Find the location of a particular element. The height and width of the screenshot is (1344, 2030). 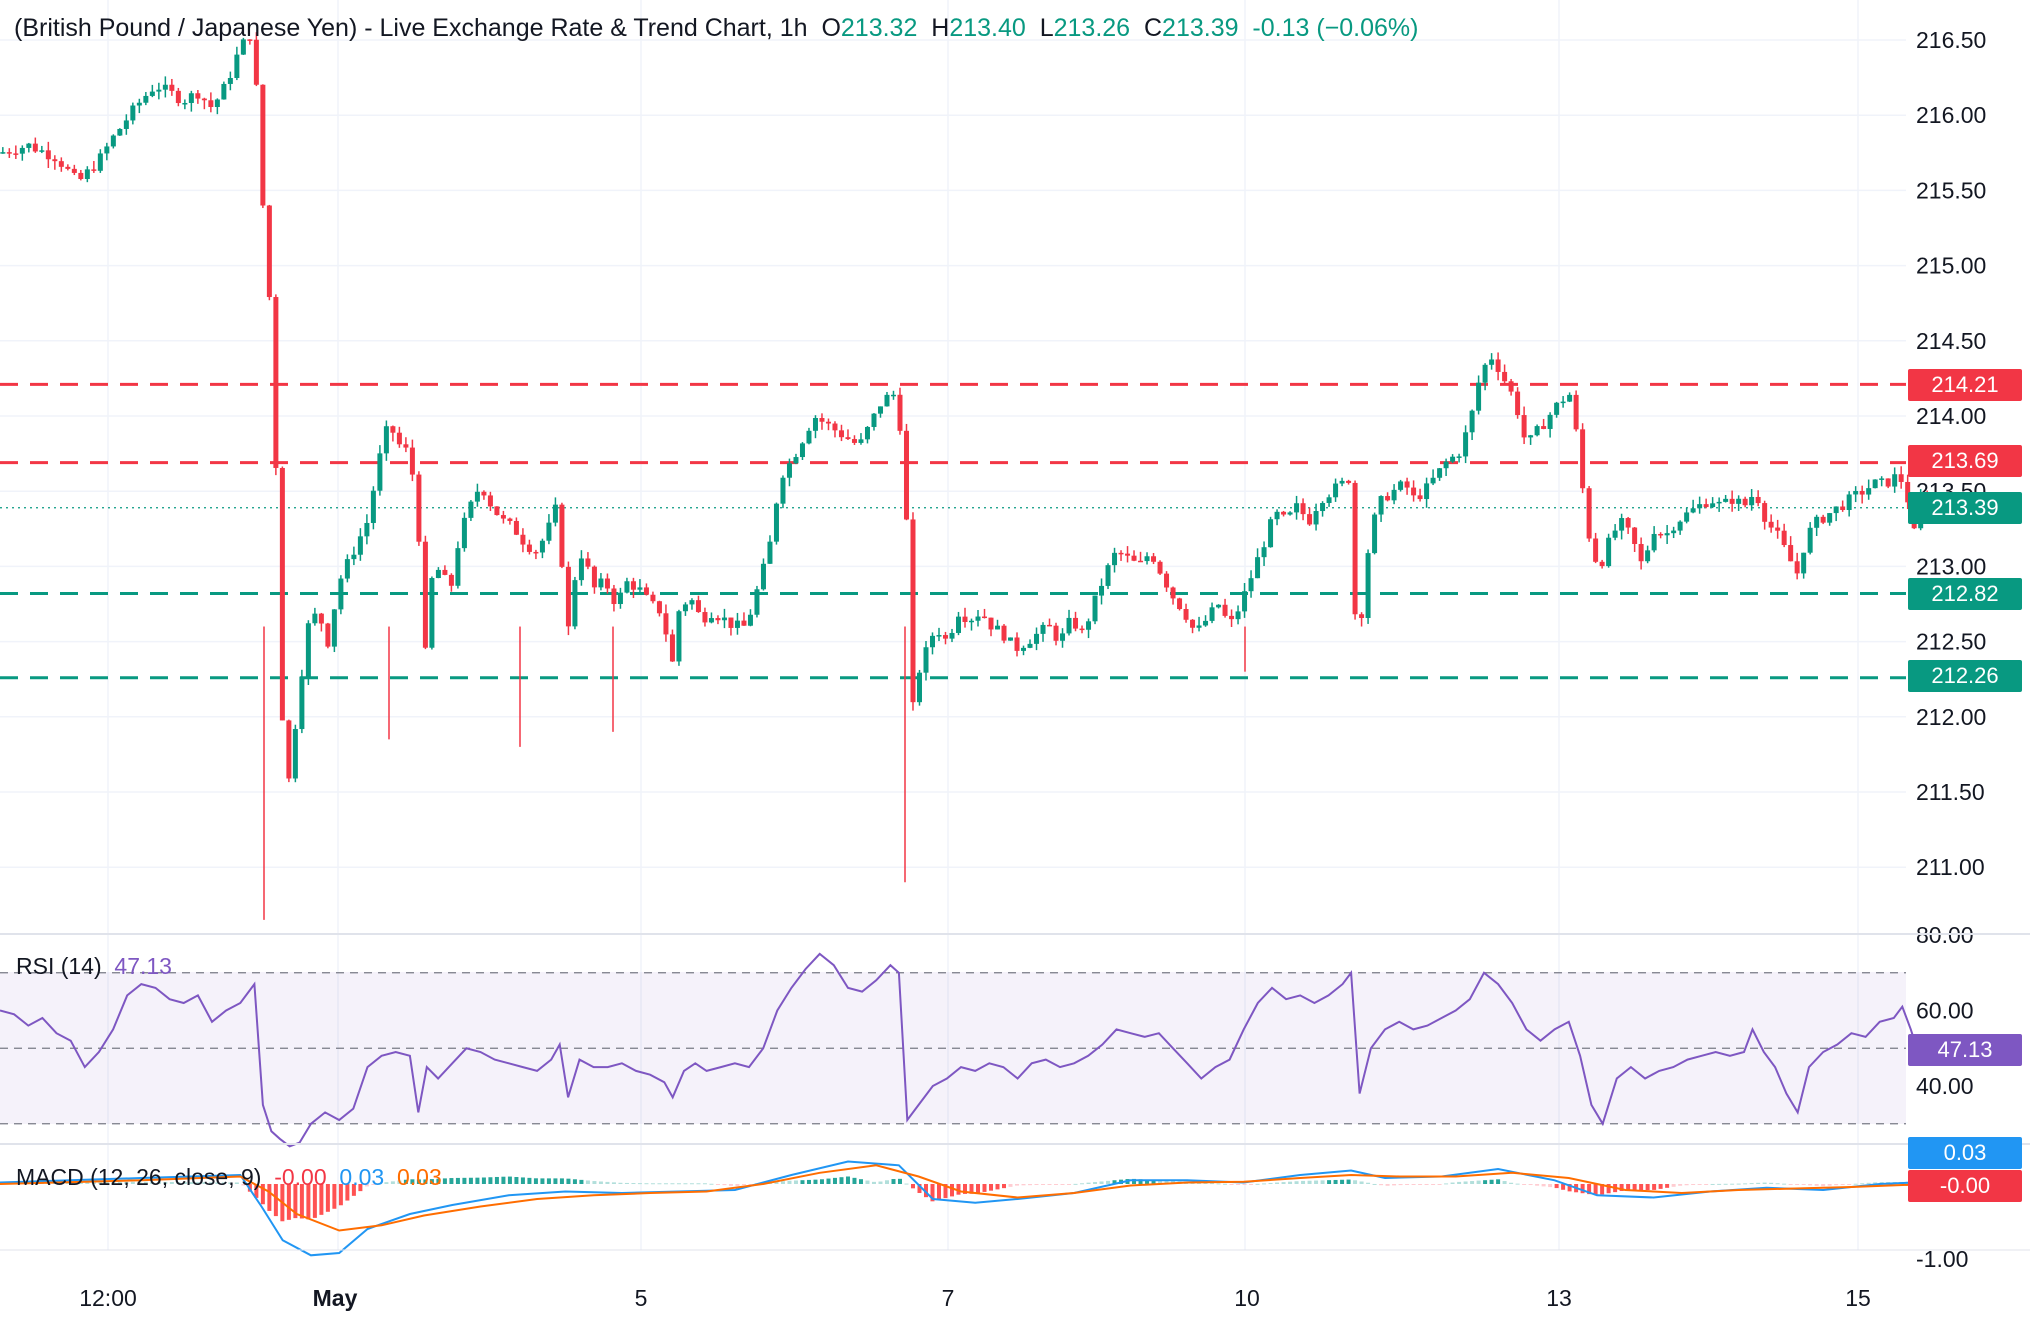

price-tick-label: 211.00 is located at coordinates (1950, 867).